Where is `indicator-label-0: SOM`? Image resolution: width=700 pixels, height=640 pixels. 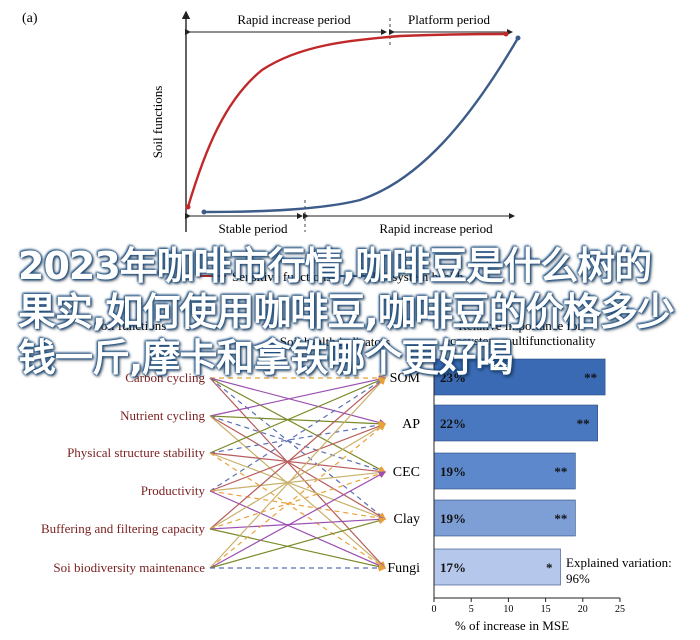 indicator-label-0: SOM is located at coordinates (405, 378).